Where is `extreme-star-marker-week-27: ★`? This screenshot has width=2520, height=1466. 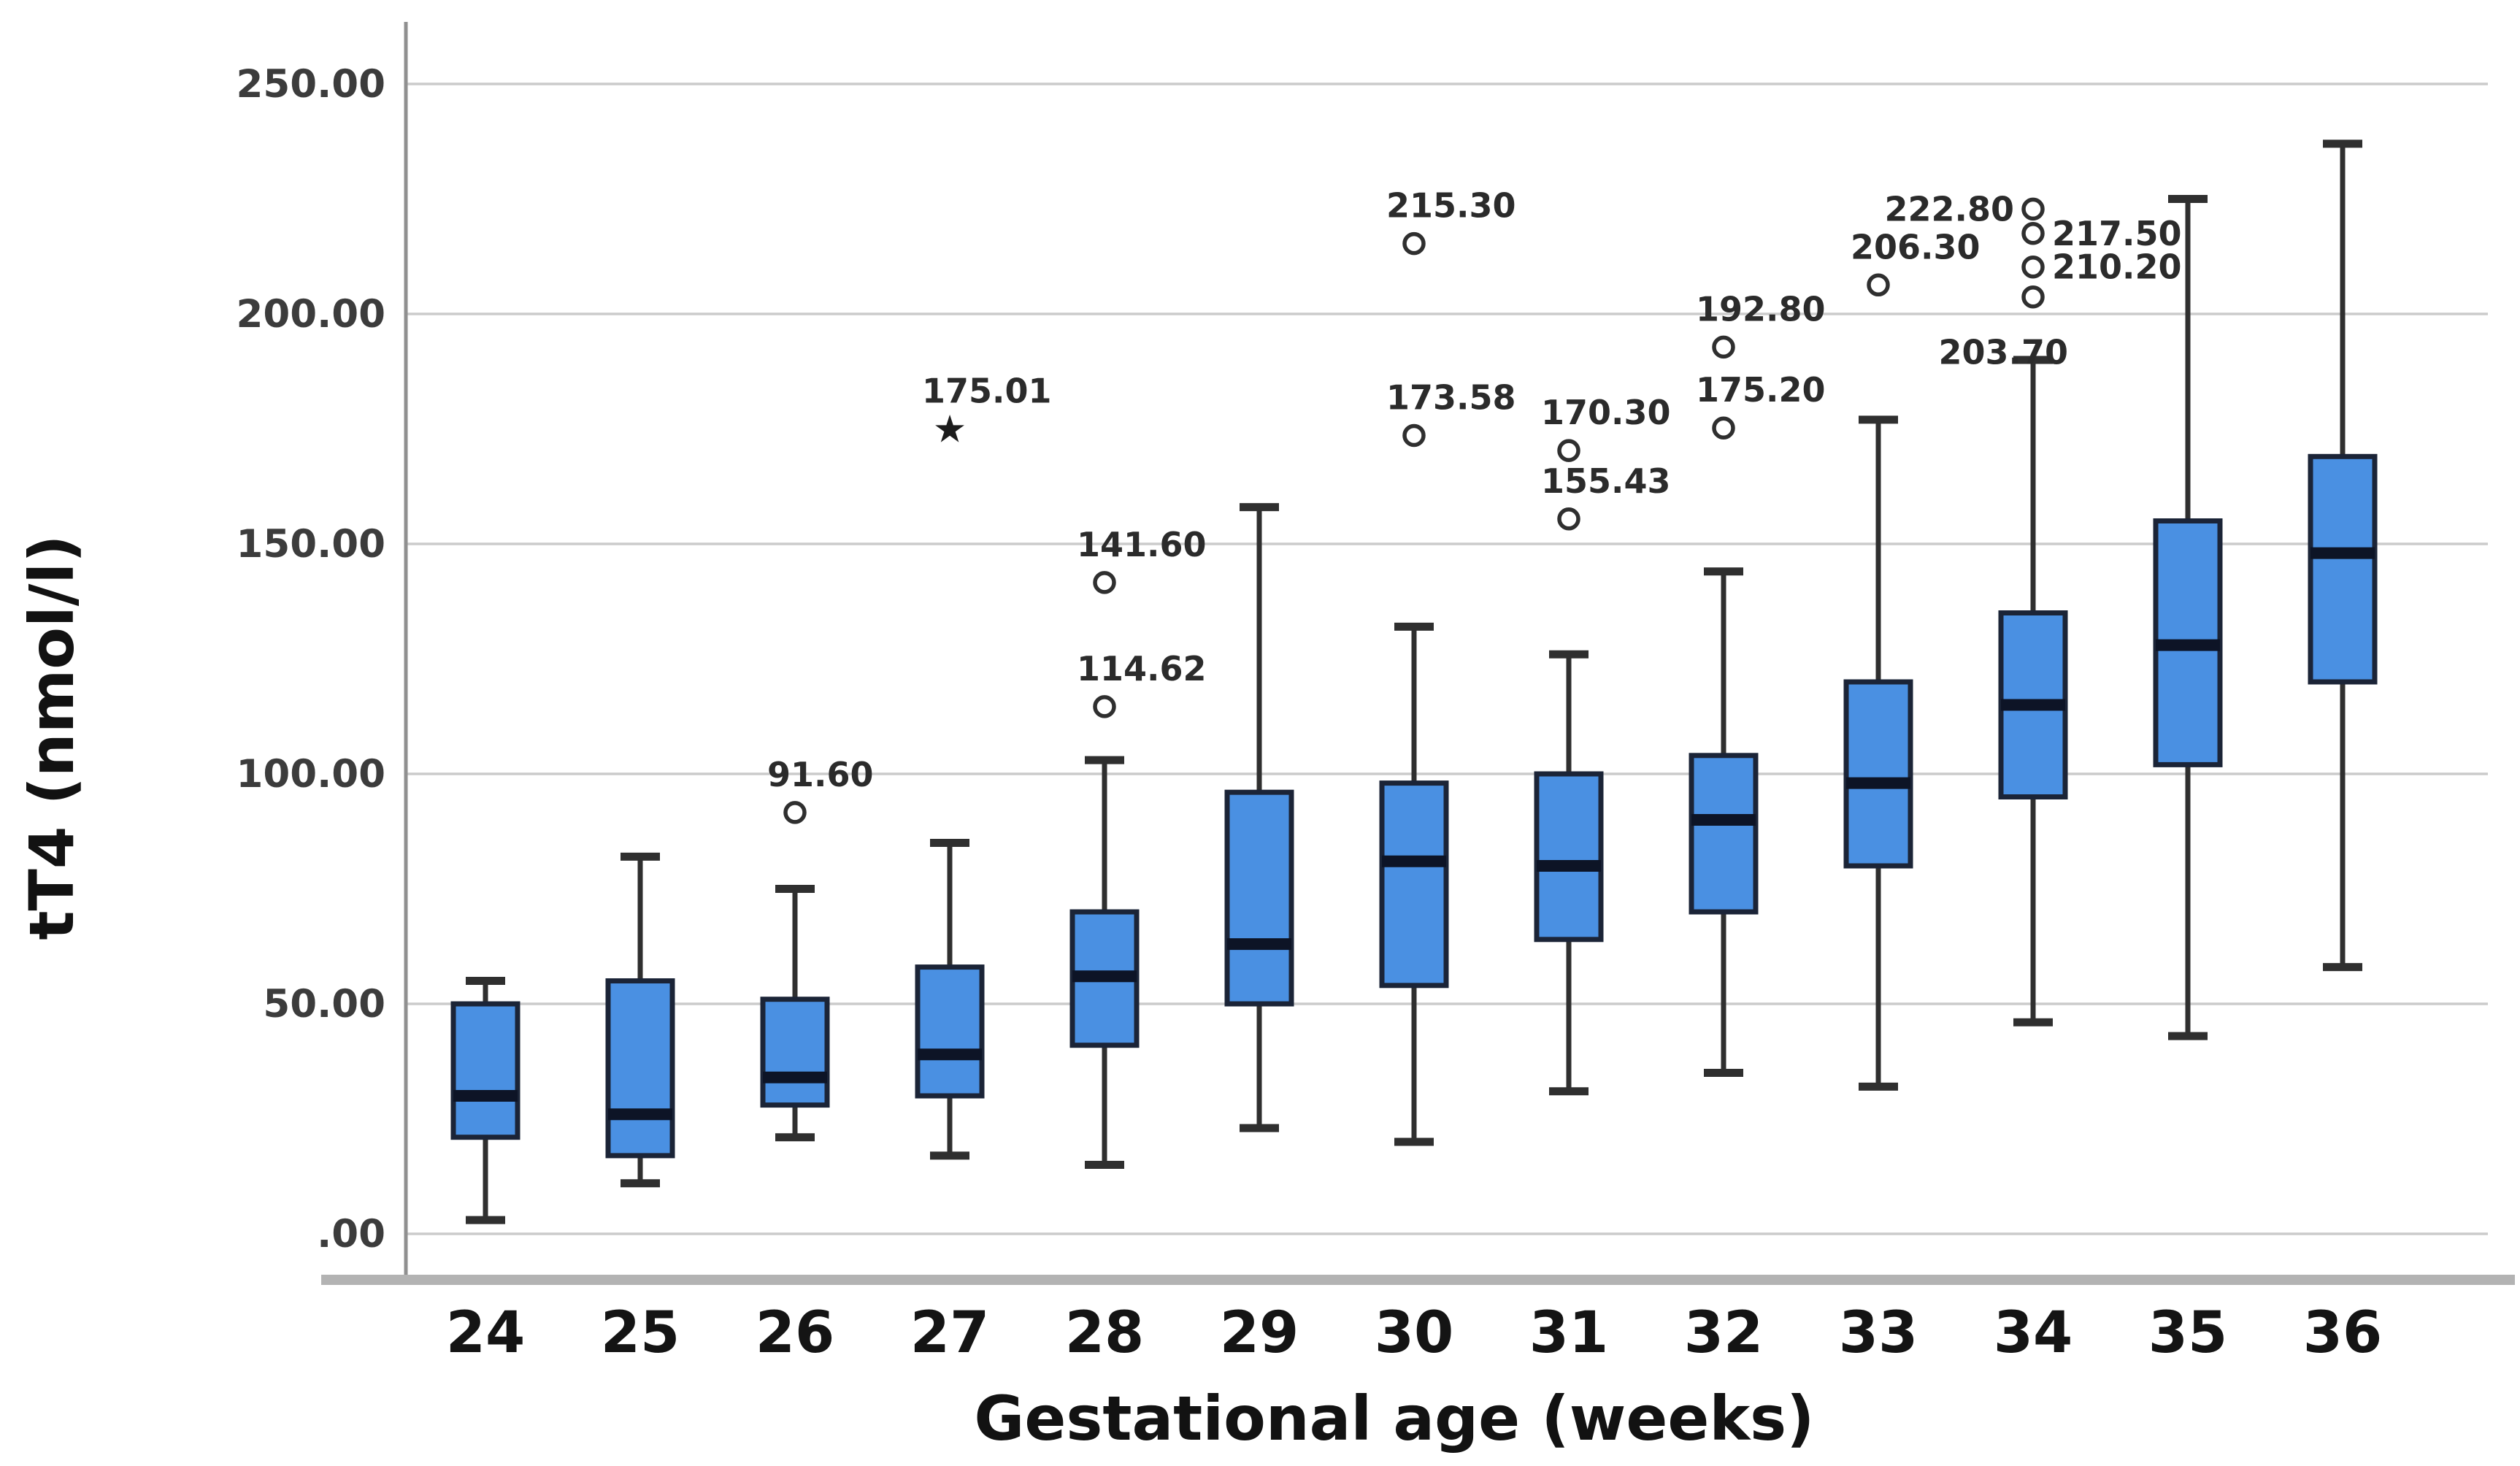
extreme-star-marker-week-27: ★ is located at coordinates (950, 429).